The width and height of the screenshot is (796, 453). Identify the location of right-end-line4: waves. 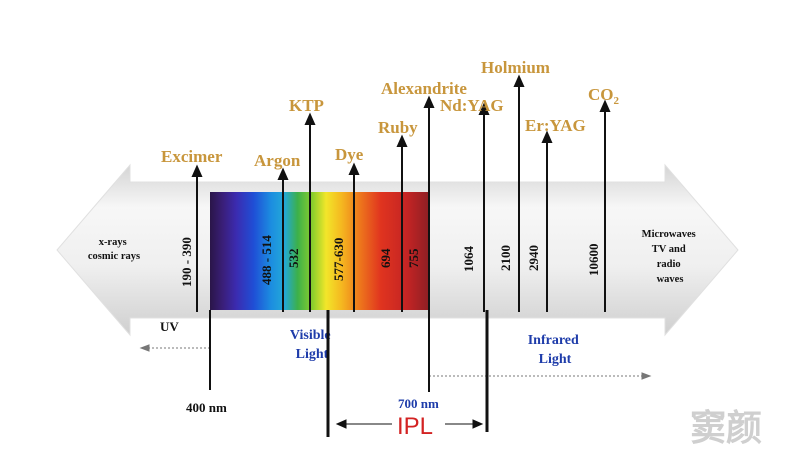
(670, 279).